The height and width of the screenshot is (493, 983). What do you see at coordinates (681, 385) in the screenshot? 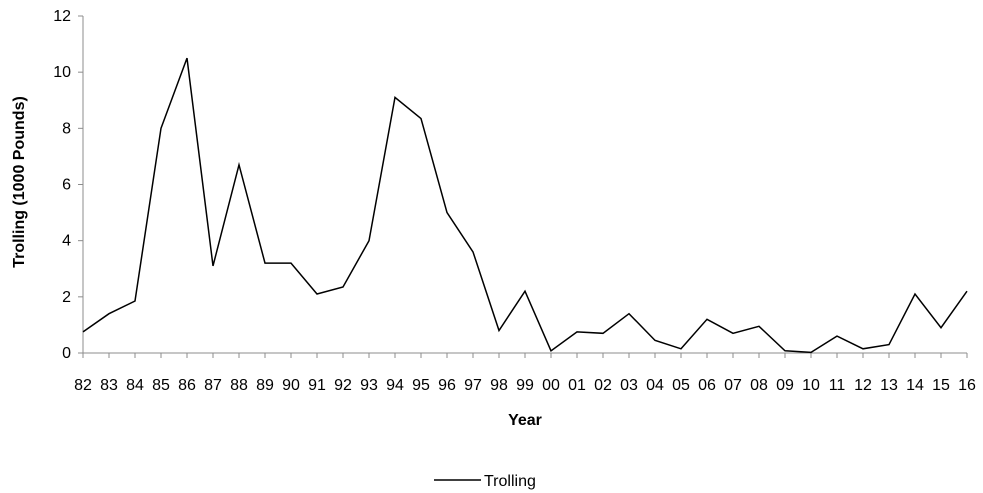
I see `x-tick-label: 05` at bounding box center [681, 385].